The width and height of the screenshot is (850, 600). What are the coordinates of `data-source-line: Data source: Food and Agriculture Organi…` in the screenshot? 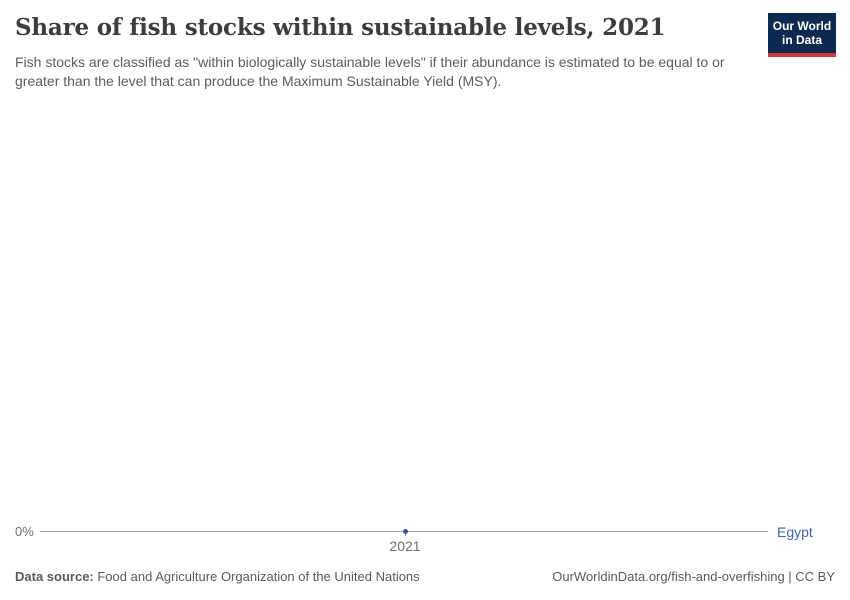 It's located at (217, 576).